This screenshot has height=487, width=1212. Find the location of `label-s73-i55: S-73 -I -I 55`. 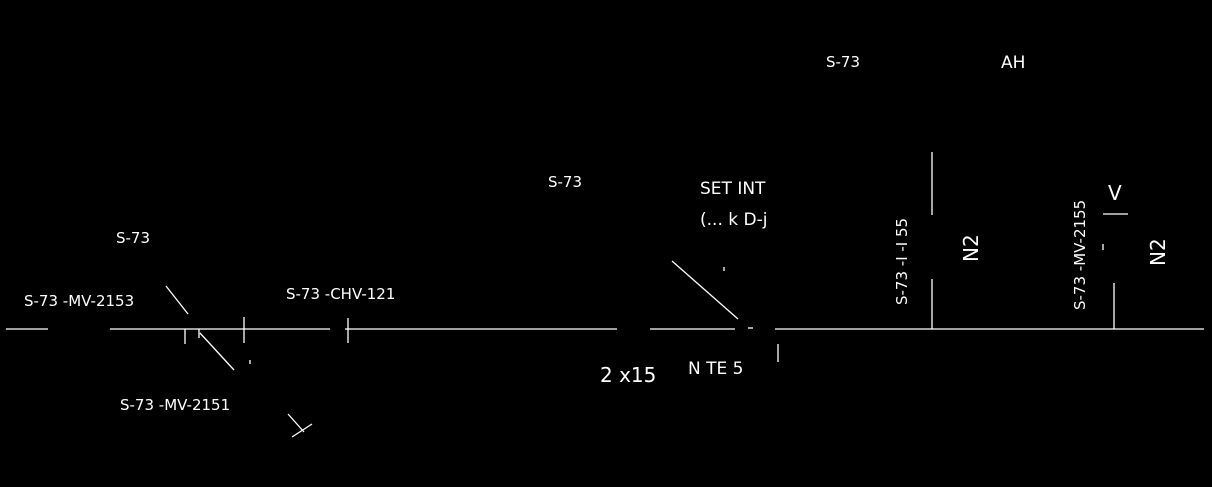

label-s73-i55: S-73 -I -I 55 is located at coordinates (902, 261).